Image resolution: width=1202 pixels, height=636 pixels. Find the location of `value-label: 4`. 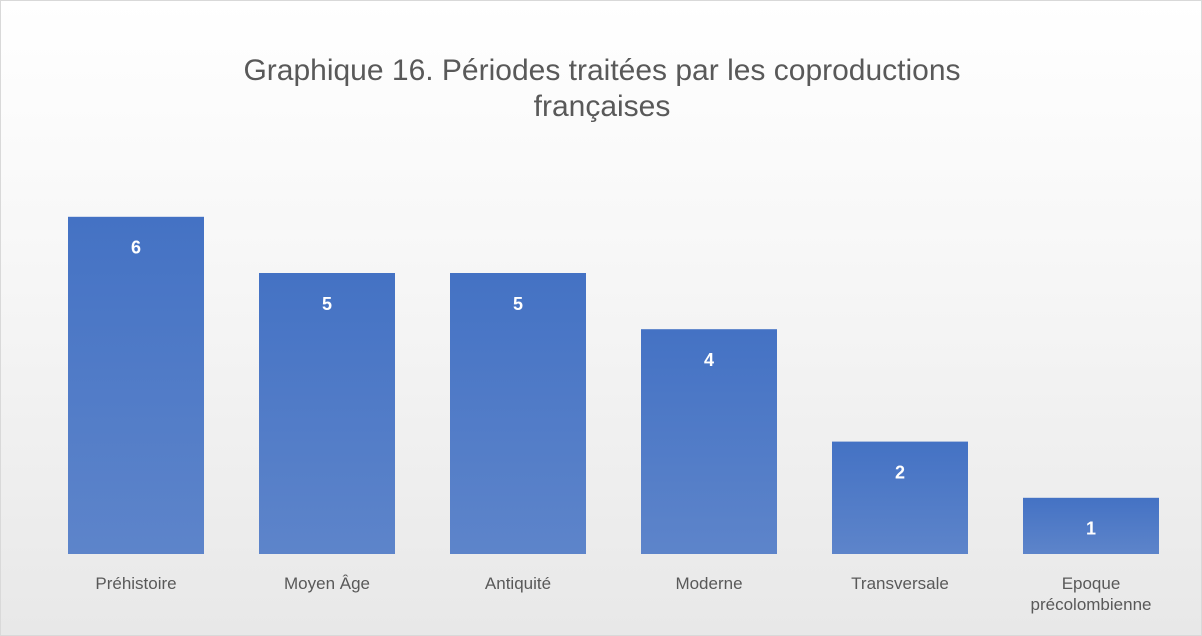

value-label: 4 is located at coordinates (709, 360).